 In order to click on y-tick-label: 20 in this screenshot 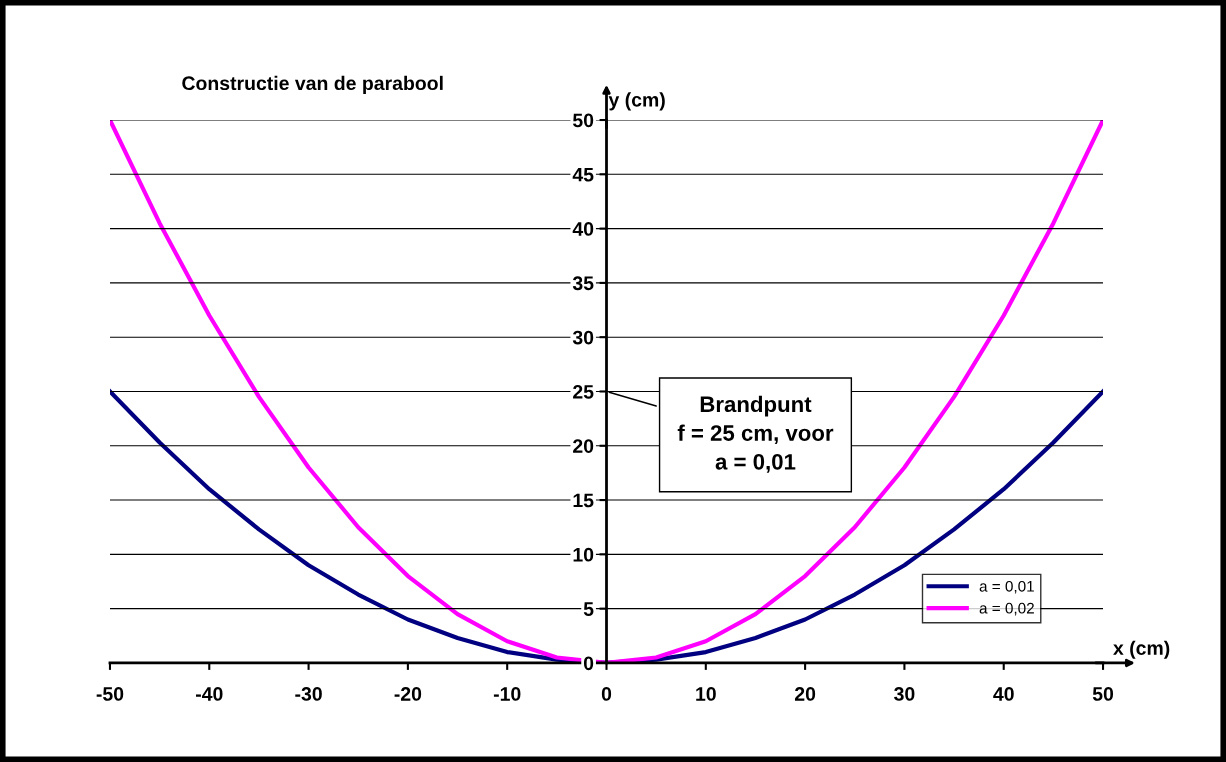, I will do `click(583, 446)`.